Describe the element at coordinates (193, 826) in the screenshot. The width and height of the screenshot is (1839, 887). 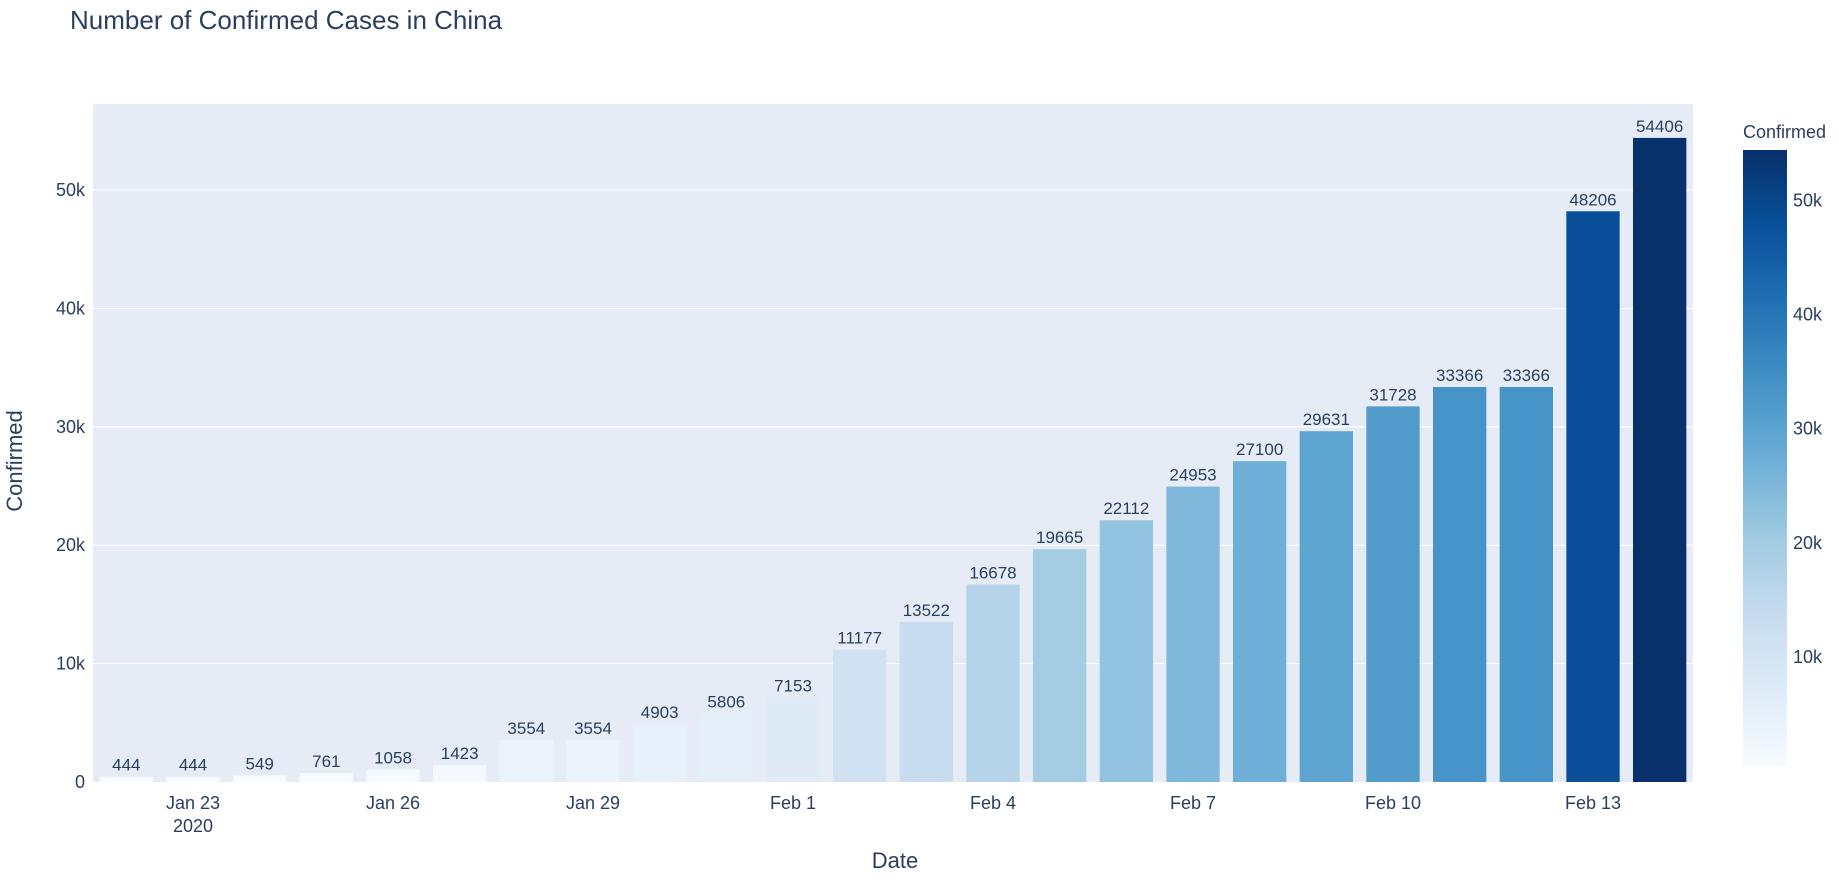
I see `x-tick-year-label: 2020` at that location.